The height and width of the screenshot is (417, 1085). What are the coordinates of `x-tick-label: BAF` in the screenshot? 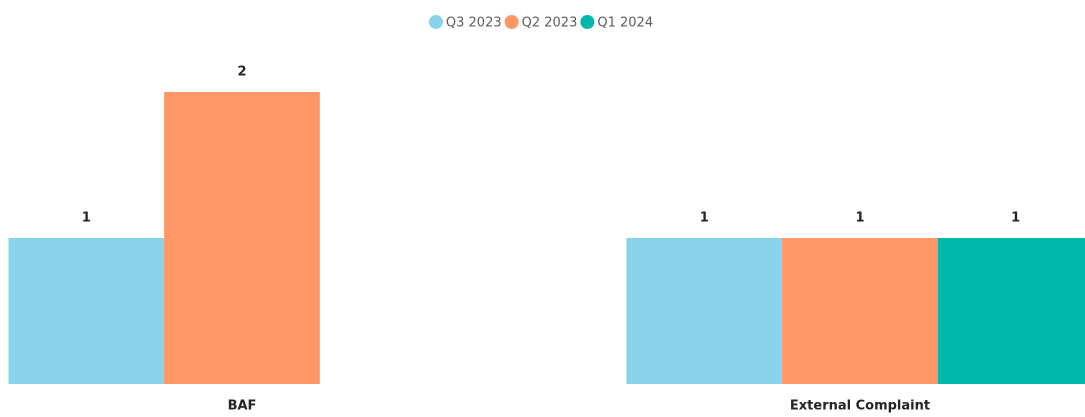 It's located at (242, 406).